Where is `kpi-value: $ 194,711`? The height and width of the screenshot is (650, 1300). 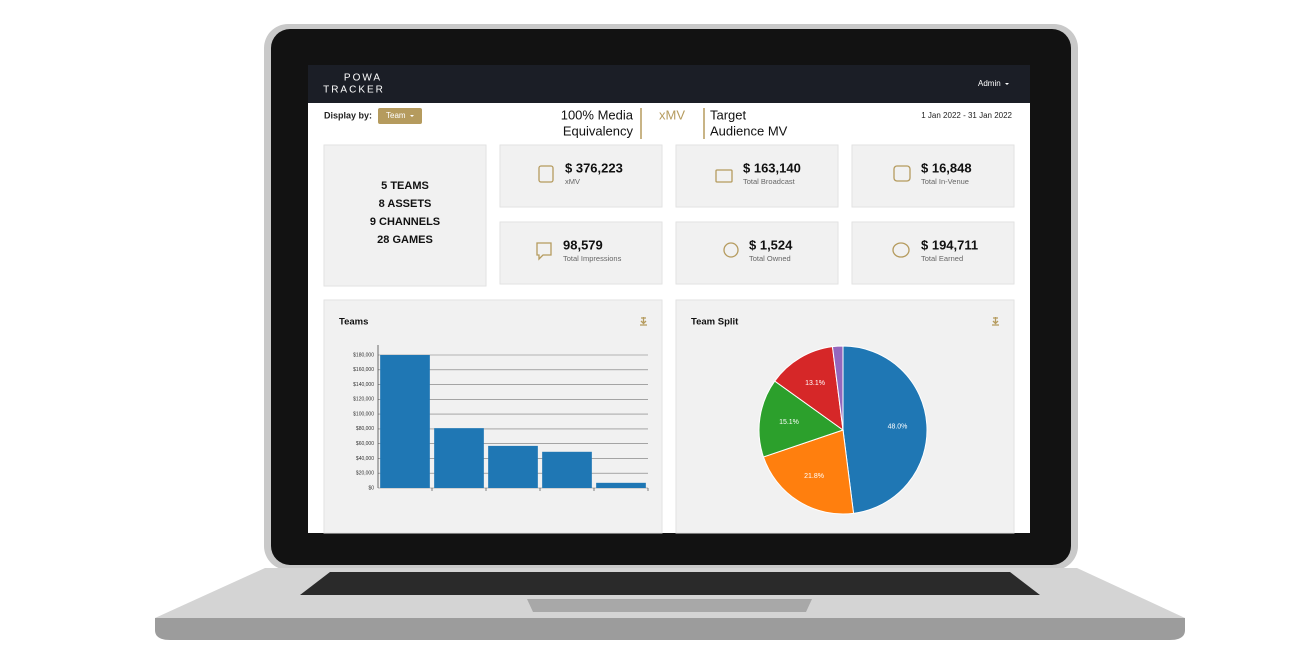 kpi-value: $ 194,711 is located at coordinates (949, 244).